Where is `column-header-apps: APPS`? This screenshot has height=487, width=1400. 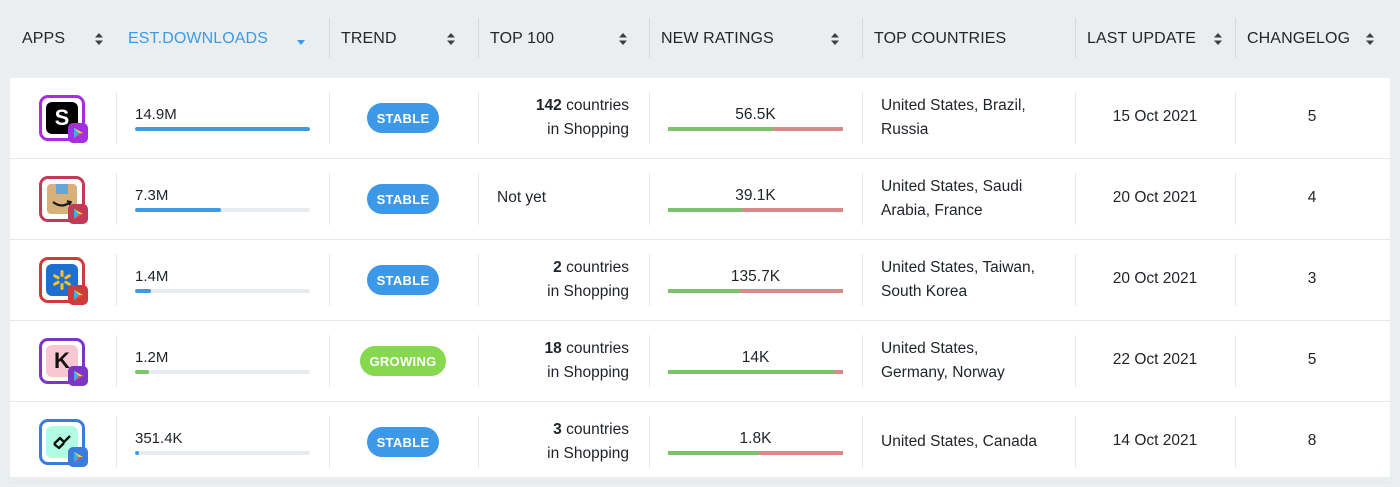
column-header-apps: APPS is located at coordinates (64, 39).